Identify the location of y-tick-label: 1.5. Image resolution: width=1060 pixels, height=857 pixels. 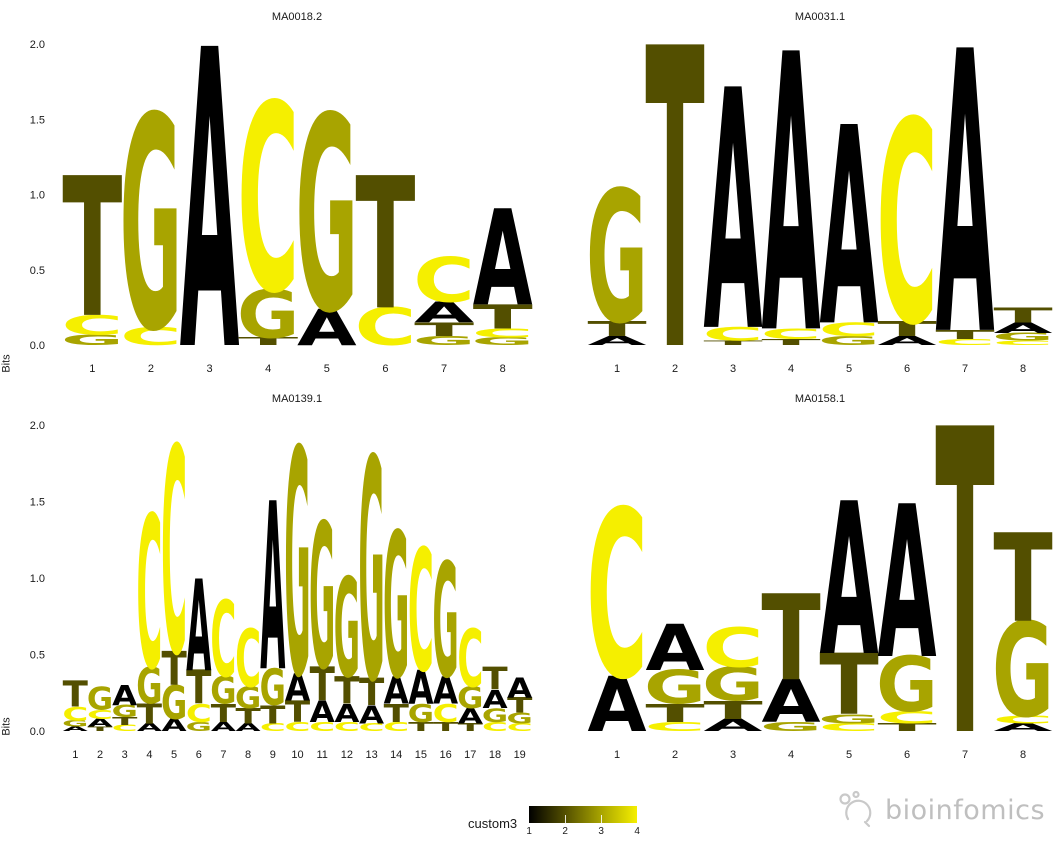
(37, 120).